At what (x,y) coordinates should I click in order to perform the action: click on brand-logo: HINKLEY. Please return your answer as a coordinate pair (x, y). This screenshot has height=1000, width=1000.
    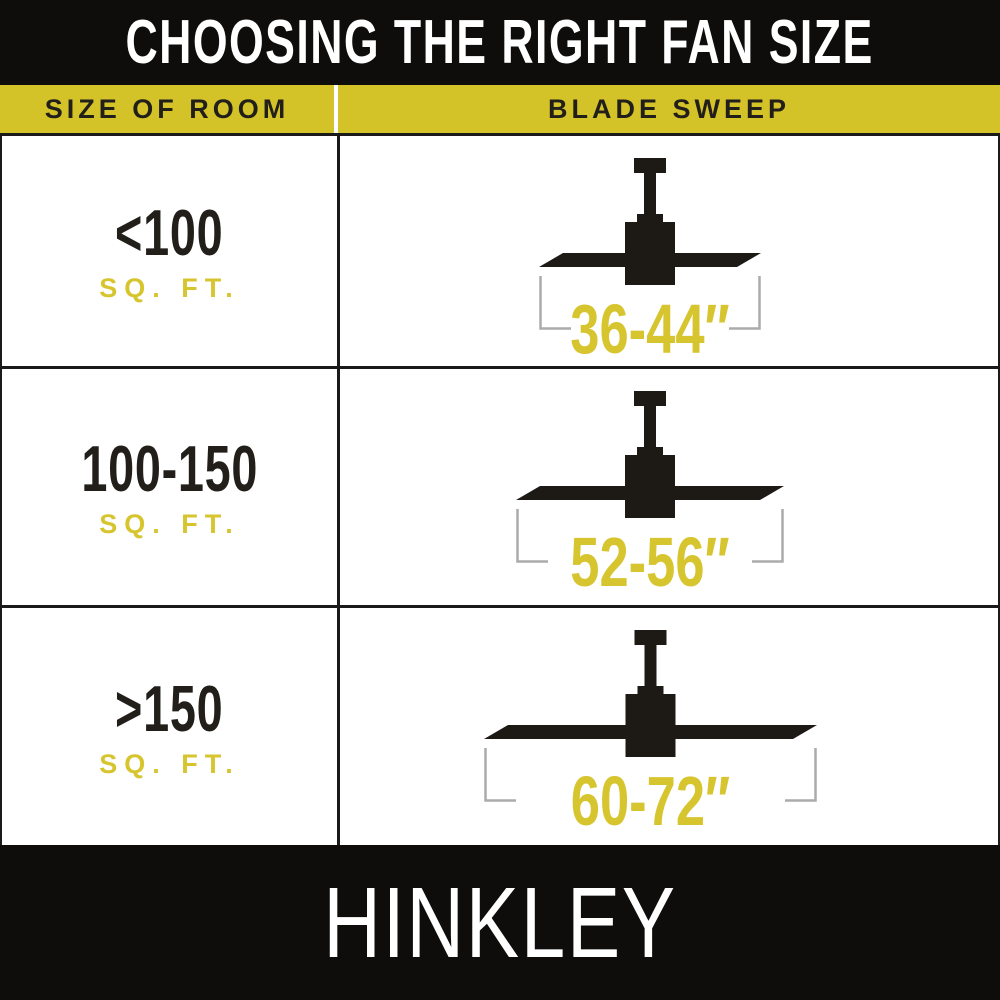
    Looking at the image, I should click on (500, 922).